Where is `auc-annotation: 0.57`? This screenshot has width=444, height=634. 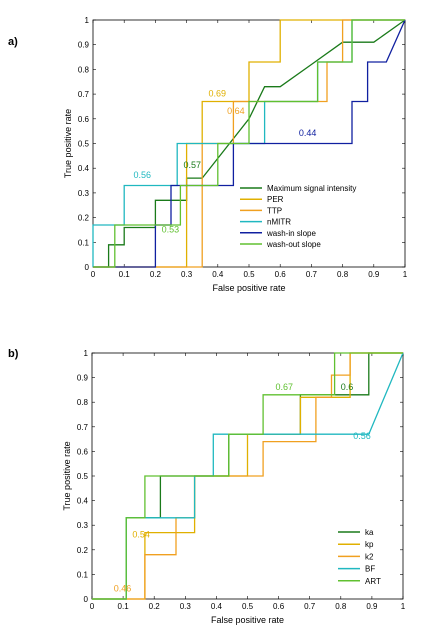
auc-annotation: 0.57 is located at coordinates (192, 165).